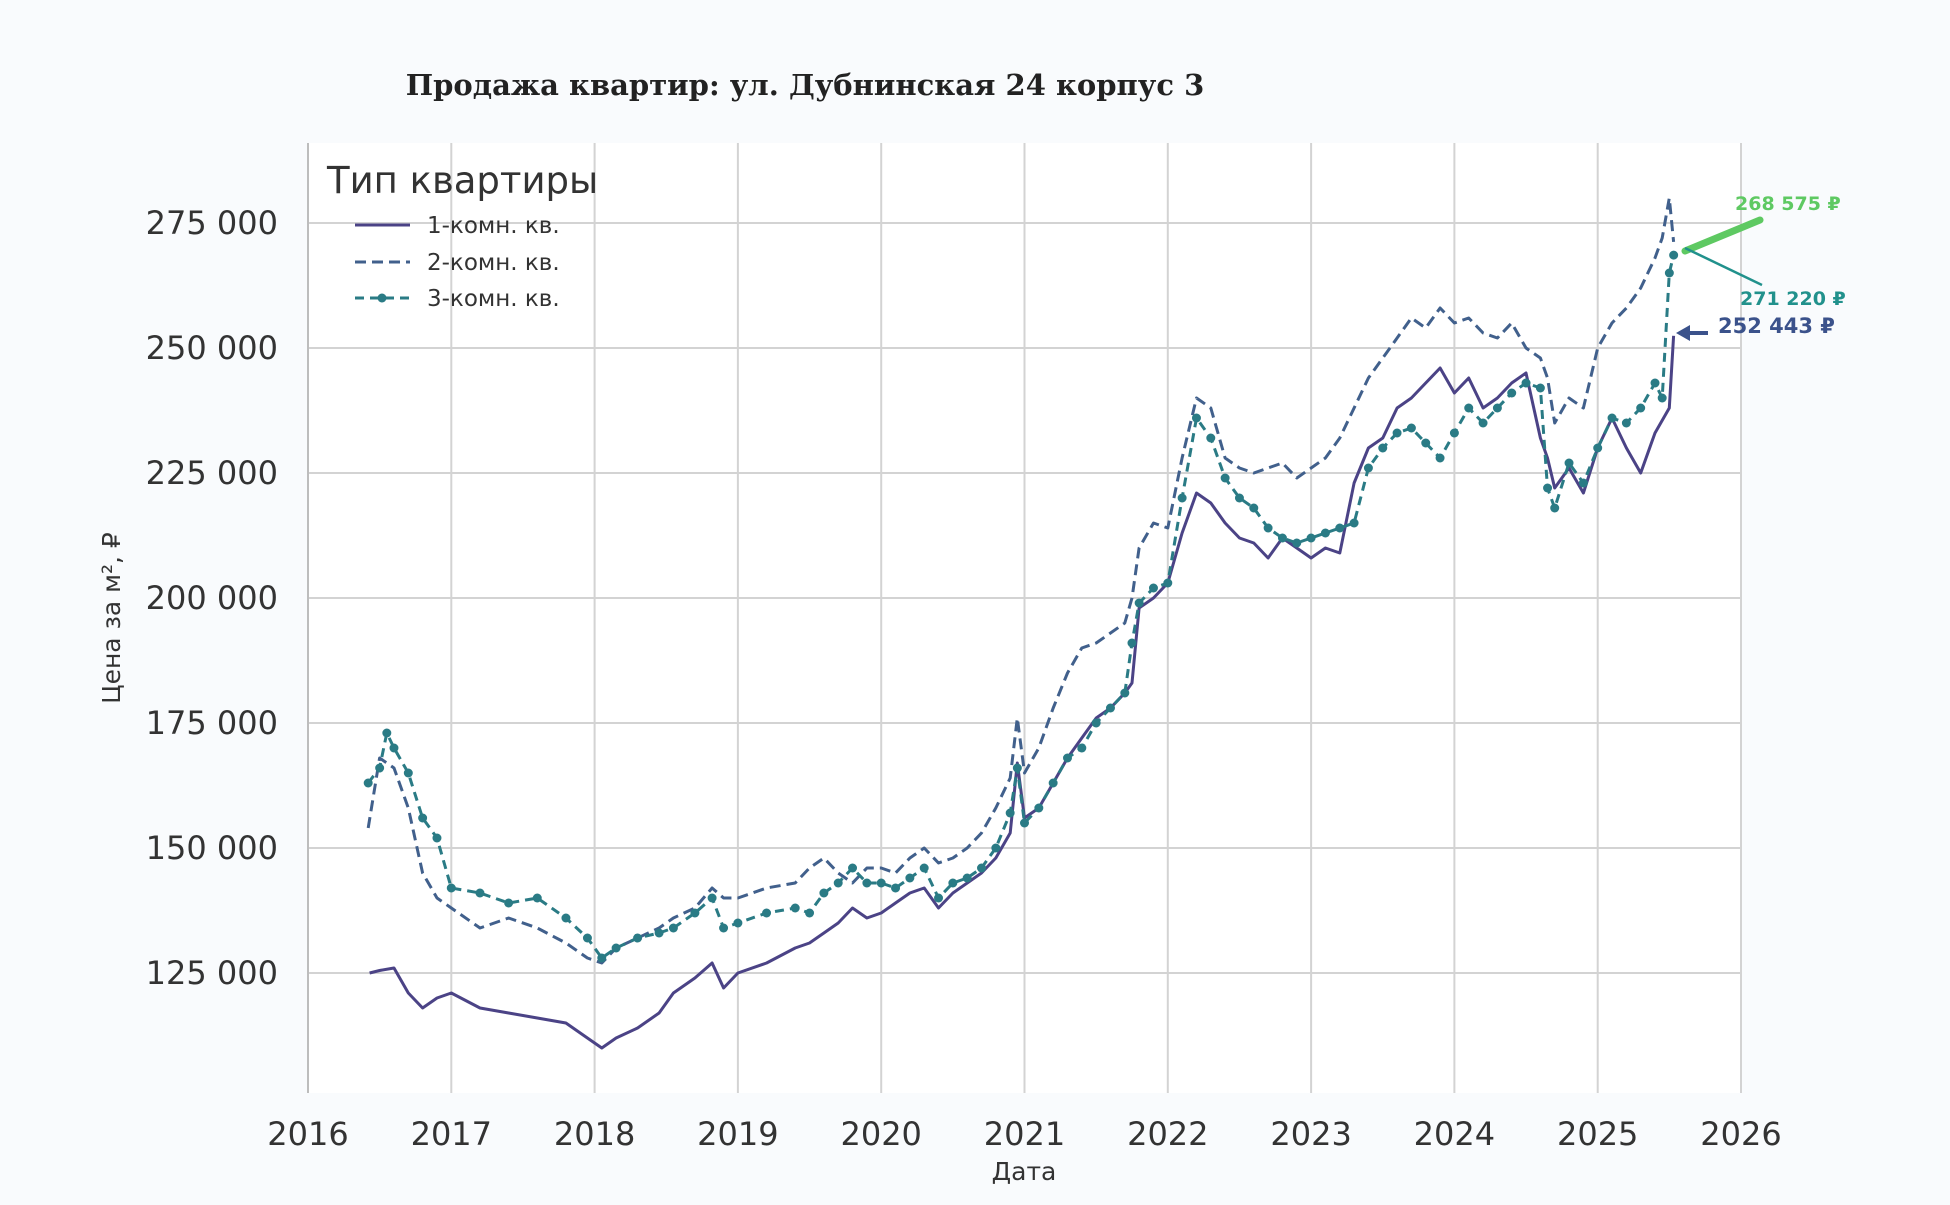 This screenshot has width=1950, height=1205. What do you see at coordinates (212, 723) in the screenshot?
I see `y-tick-label: 175 000` at bounding box center [212, 723].